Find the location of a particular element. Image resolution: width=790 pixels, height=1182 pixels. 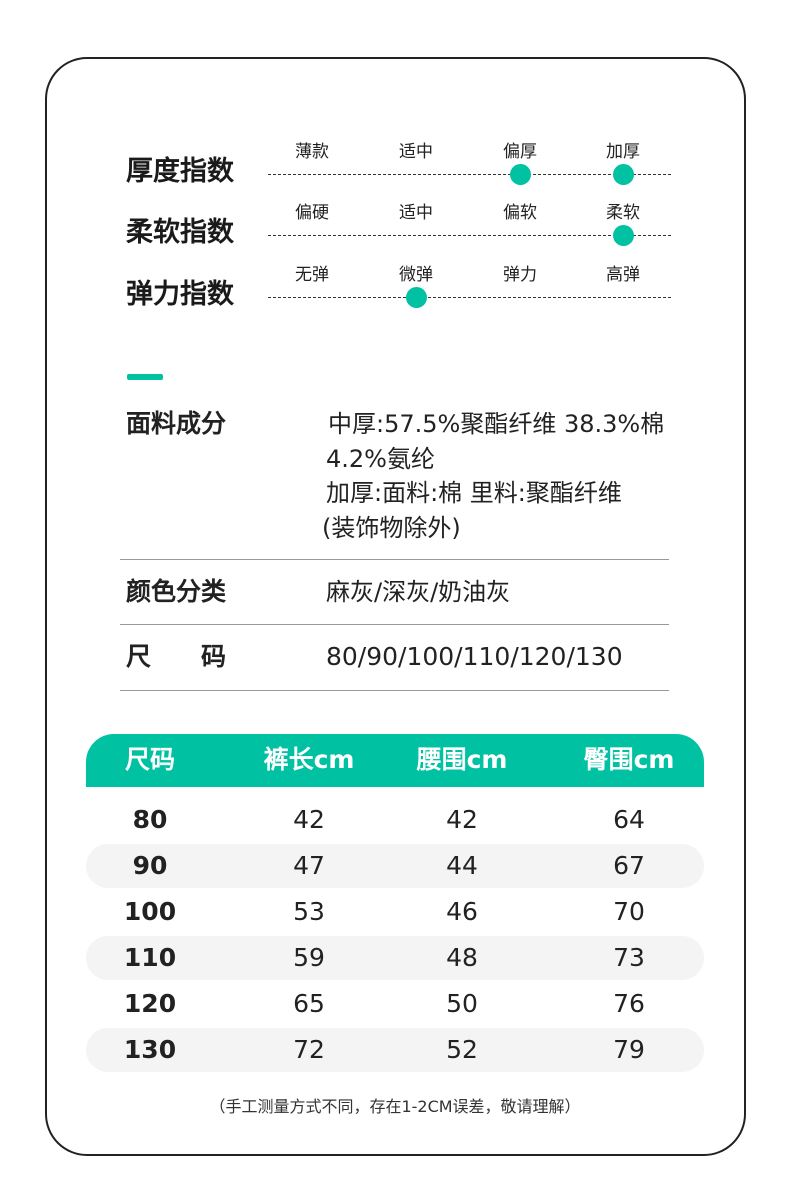

table-cell: 100 is located at coordinates (150, 911).